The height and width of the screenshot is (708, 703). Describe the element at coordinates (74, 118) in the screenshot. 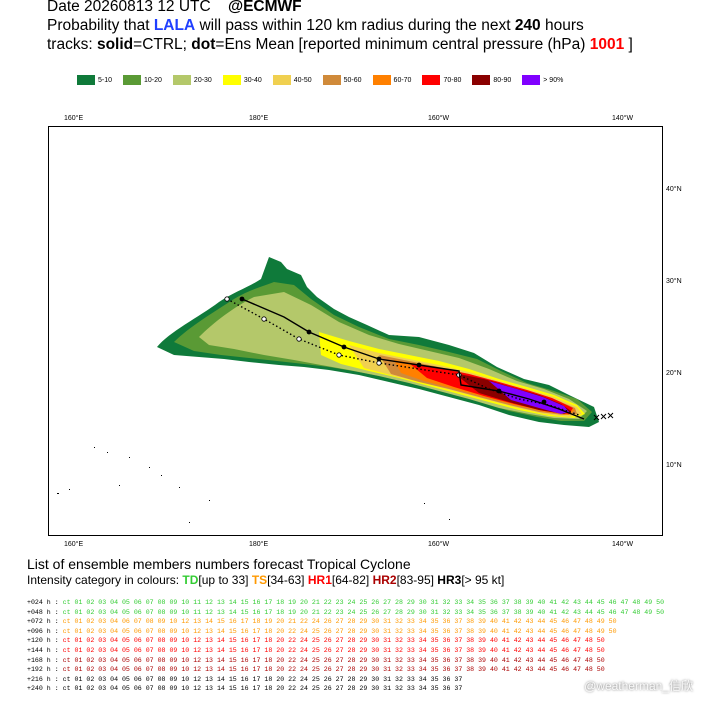

I see `lon-label-top: 160°E` at that location.